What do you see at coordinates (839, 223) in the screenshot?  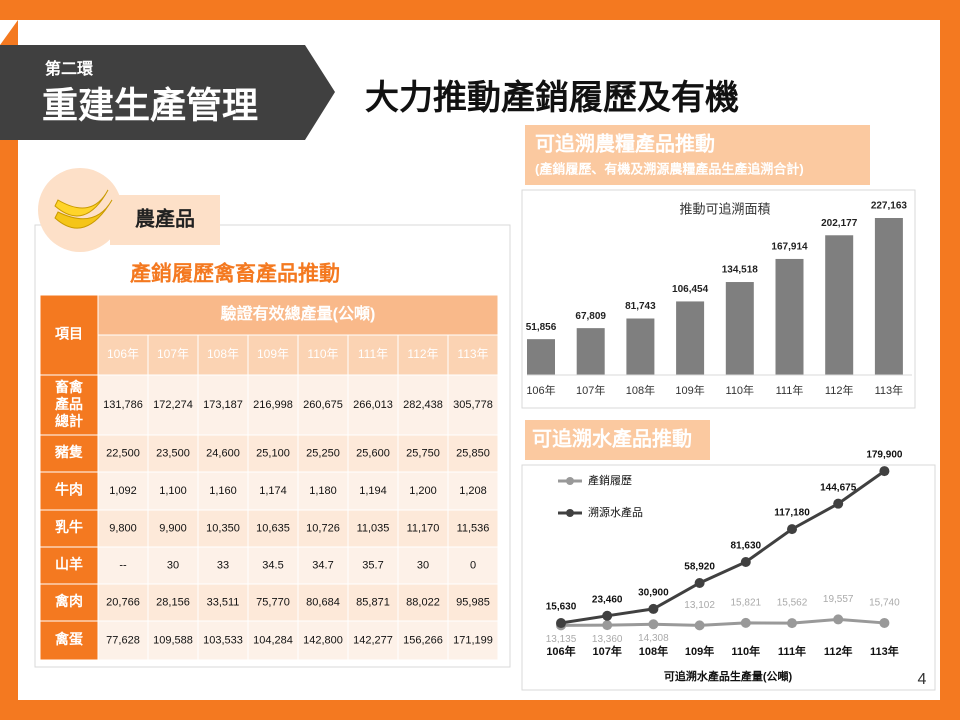 I see `data-label: 202,177` at bounding box center [839, 223].